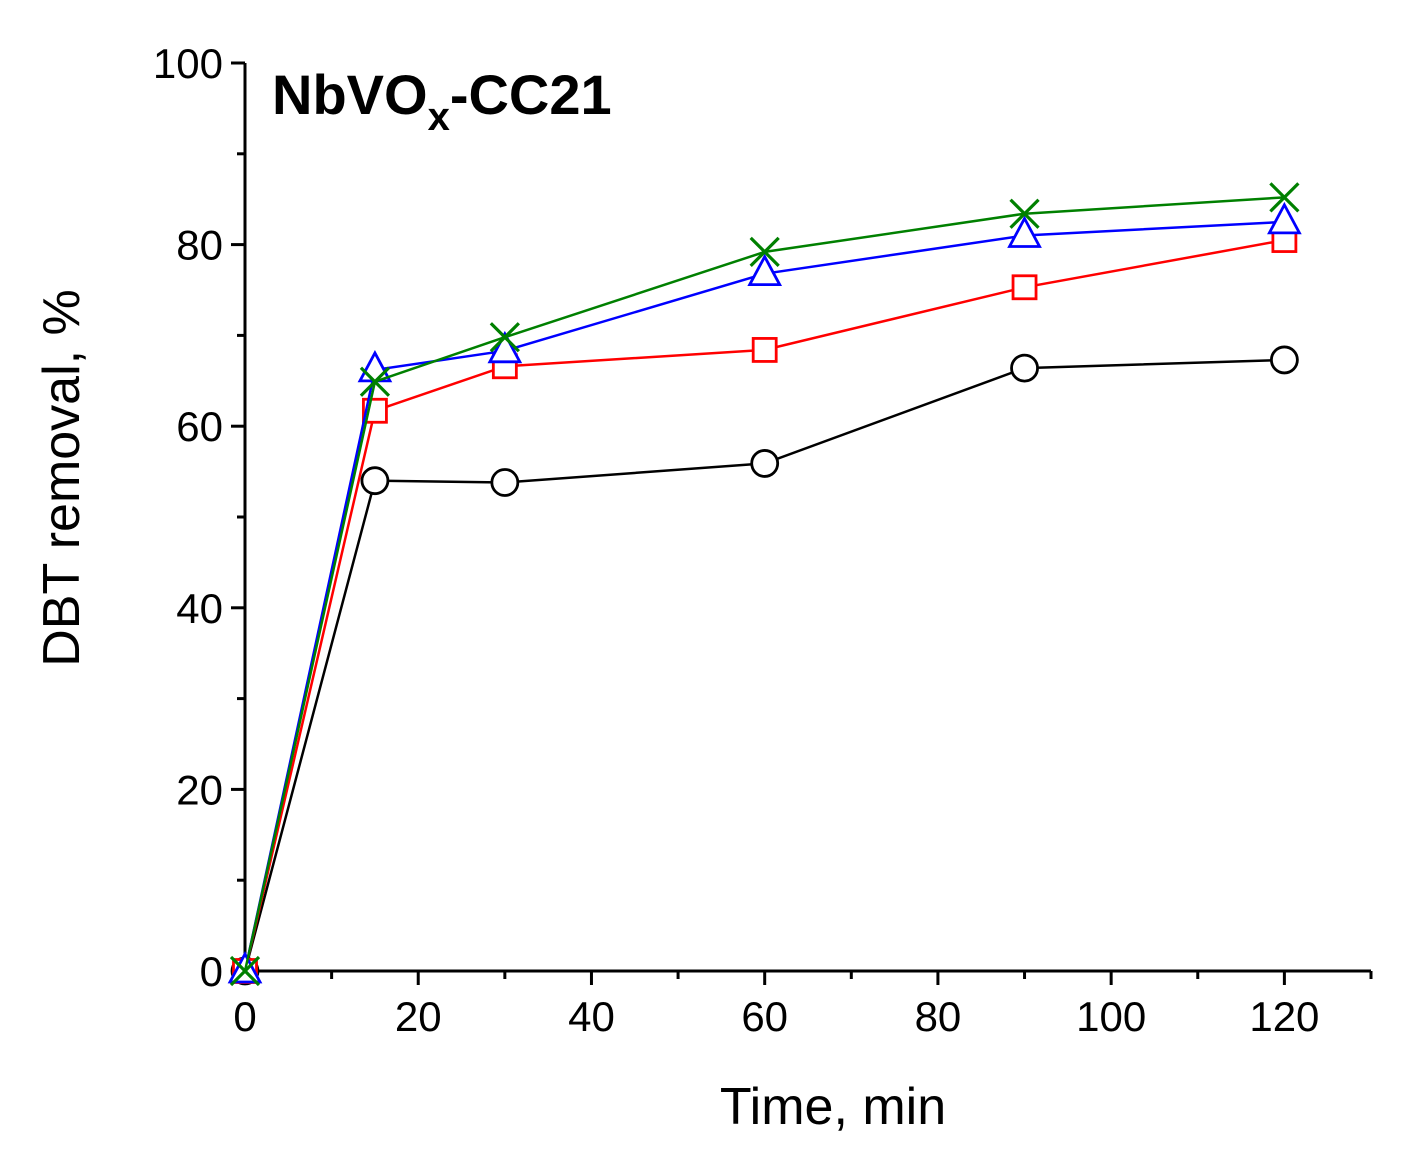  I want to click on x-tick-label: 0, so click(244, 1016).